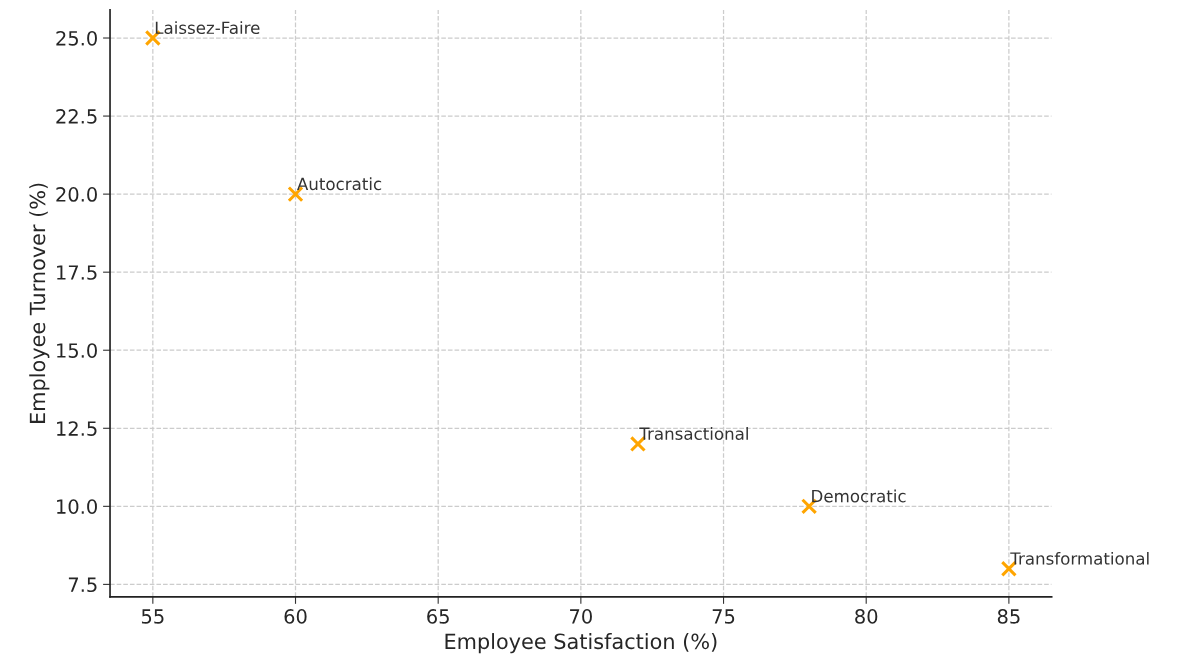 Image resolution: width=1187 pixels, height=661 pixels. I want to click on y-tick-label: 15.0, so click(77, 350).